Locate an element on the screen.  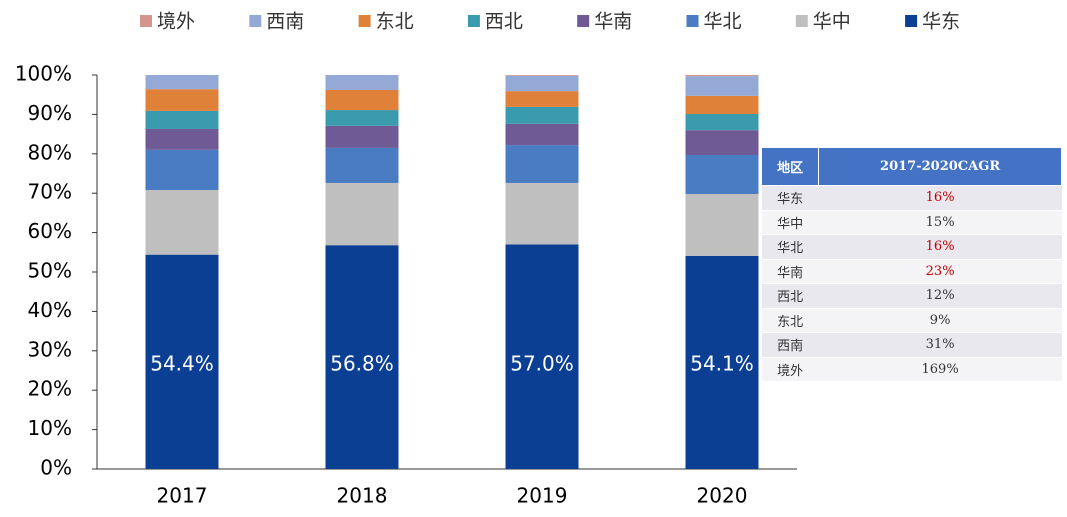
table-row: 华北 16% is located at coordinates (911, 247).